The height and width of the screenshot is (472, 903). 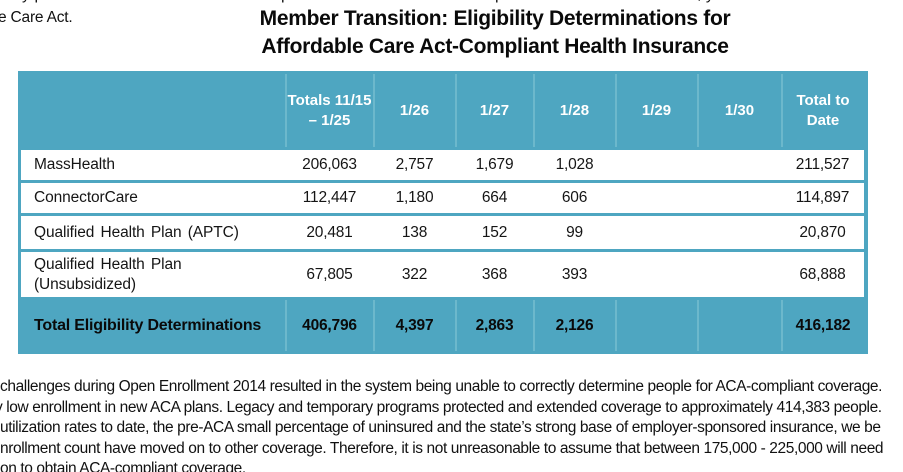 I want to click on column-header-total-to-date: Total to Date, so click(x=823, y=110).